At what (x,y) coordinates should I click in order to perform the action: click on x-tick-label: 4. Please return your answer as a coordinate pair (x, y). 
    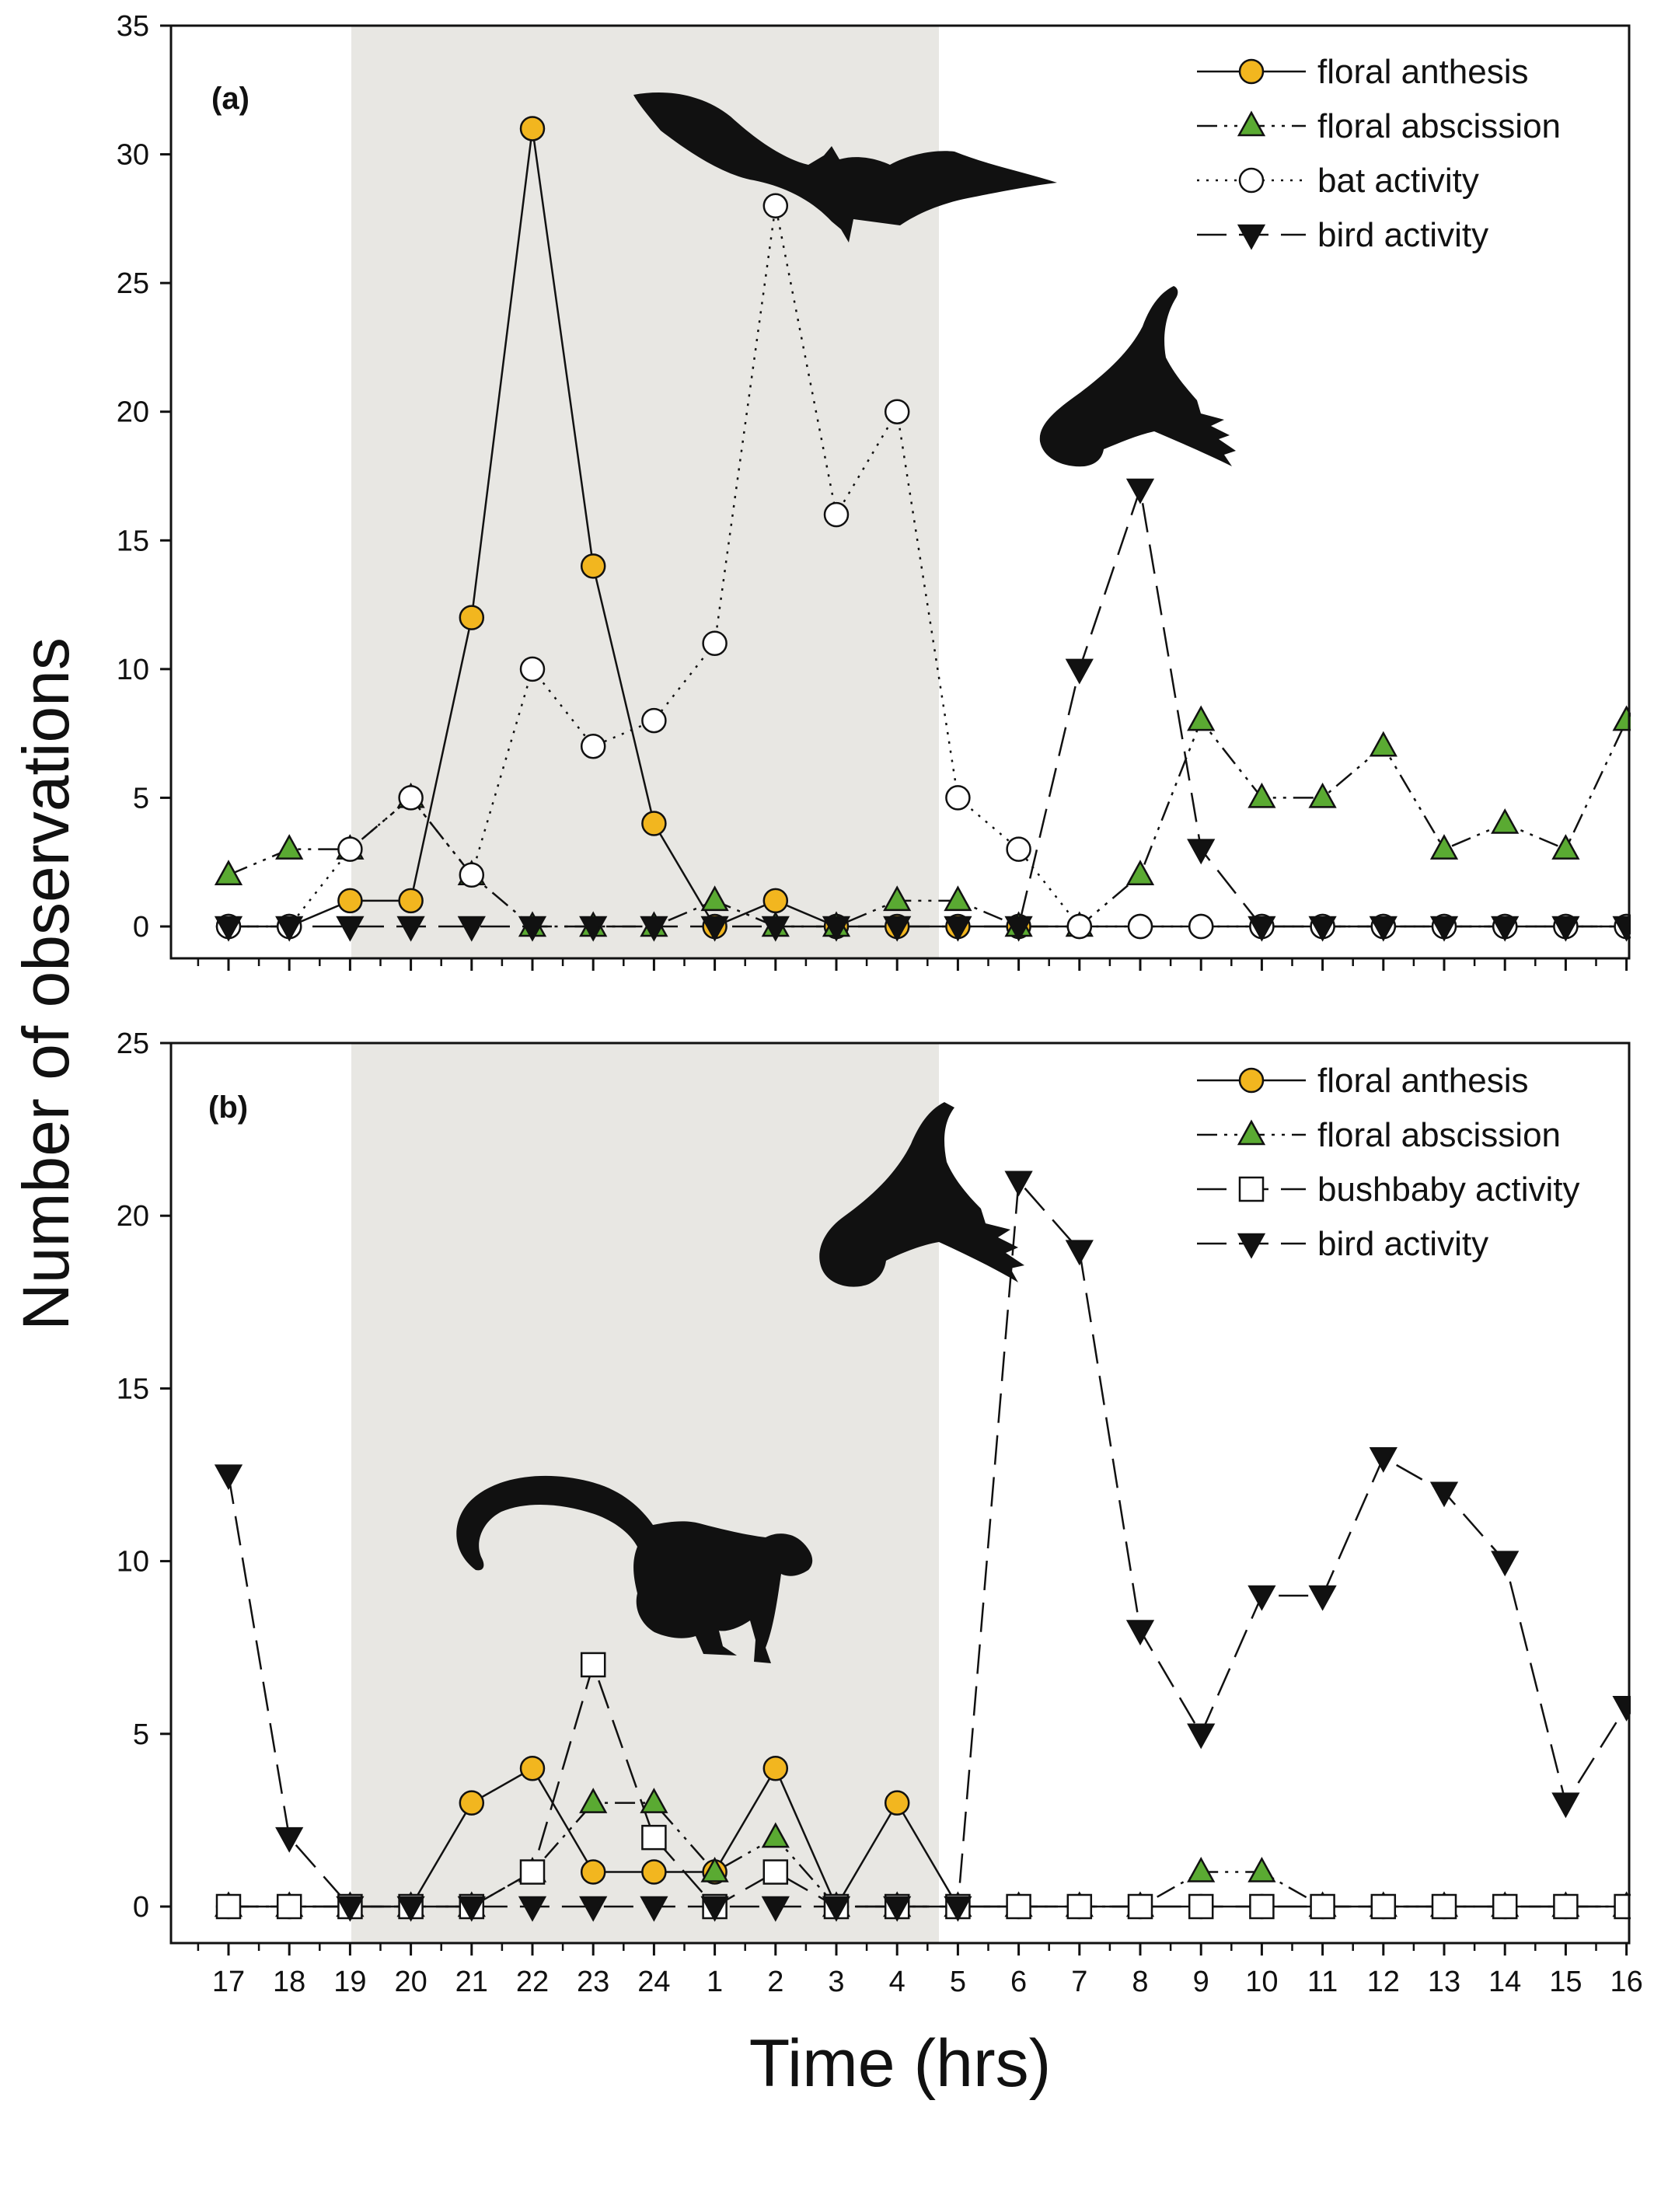
    Looking at the image, I should click on (897, 1982).